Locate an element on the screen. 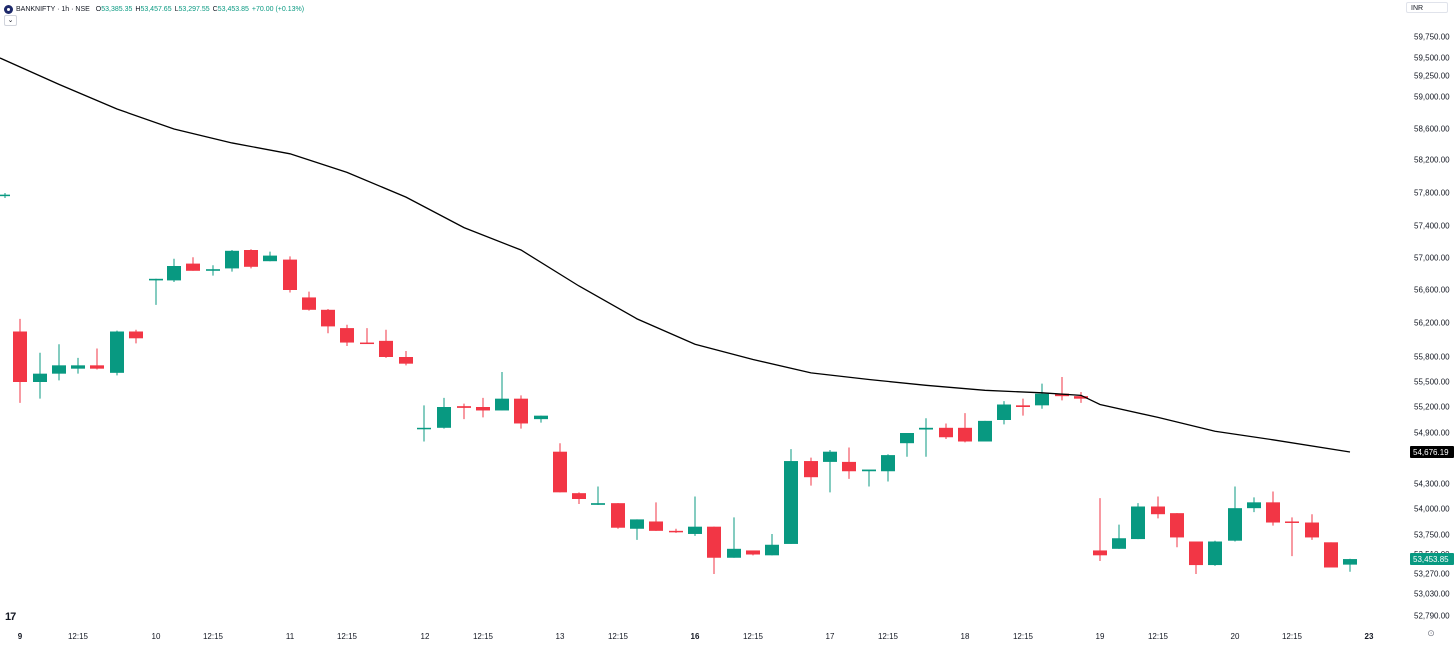 Image resolution: width=1456 pixels, height=645 pixels. tradingview-logo-icon: 17 is located at coordinates (10, 617).